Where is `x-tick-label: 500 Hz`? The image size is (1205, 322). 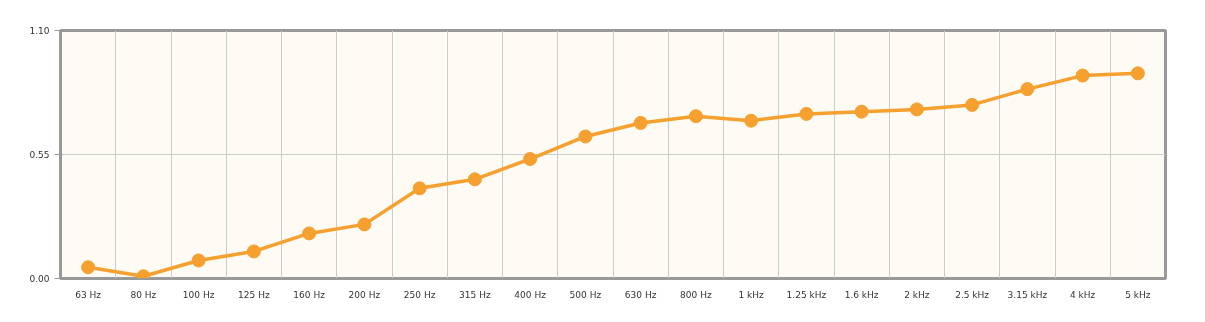 x-tick-label: 500 Hz is located at coordinates (585, 294).